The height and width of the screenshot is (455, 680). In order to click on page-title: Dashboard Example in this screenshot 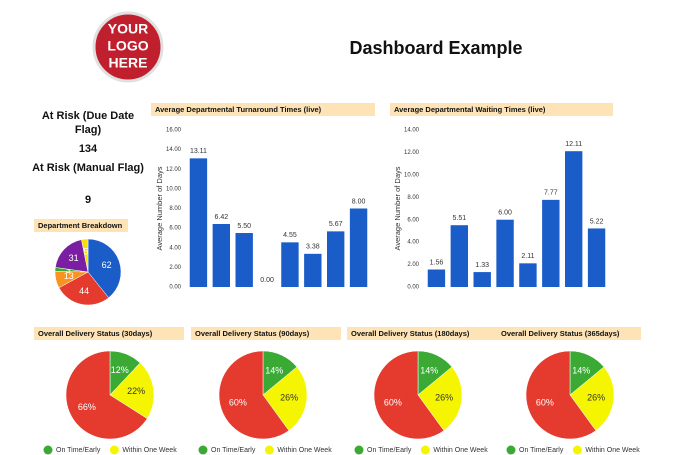, I will do `click(435, 48)`.